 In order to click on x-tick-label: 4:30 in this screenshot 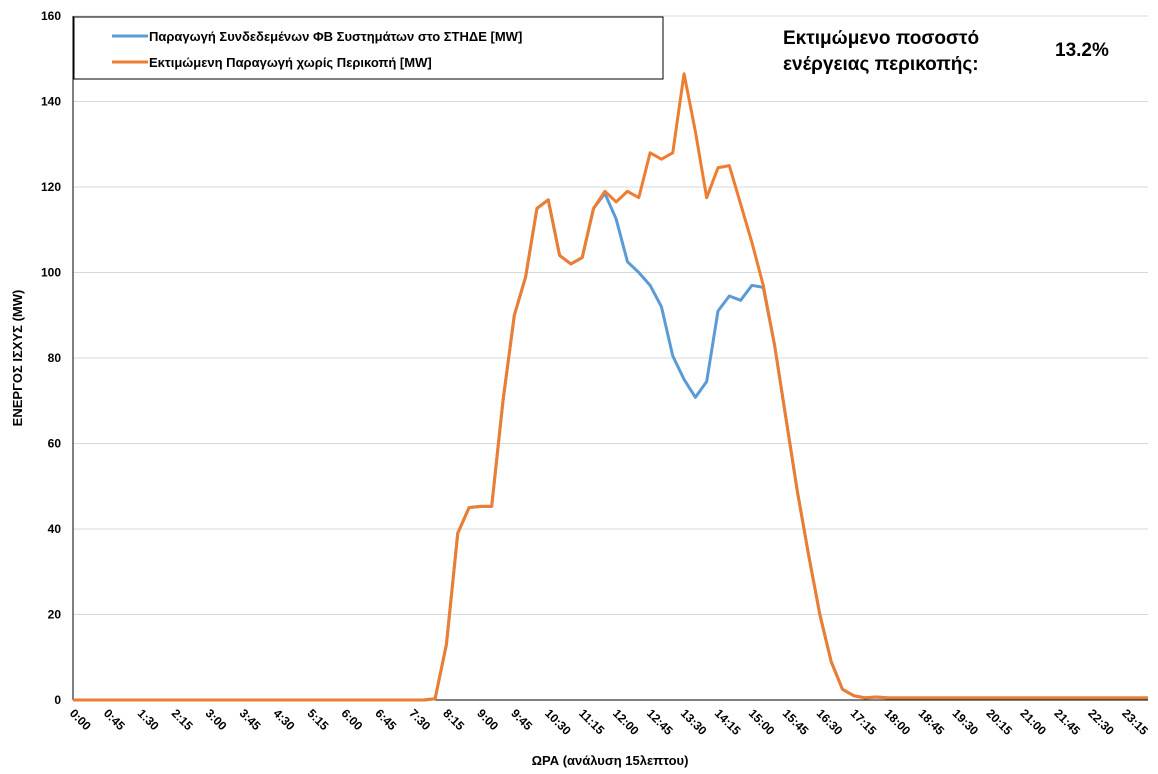, I will do `click(284, 719)`.